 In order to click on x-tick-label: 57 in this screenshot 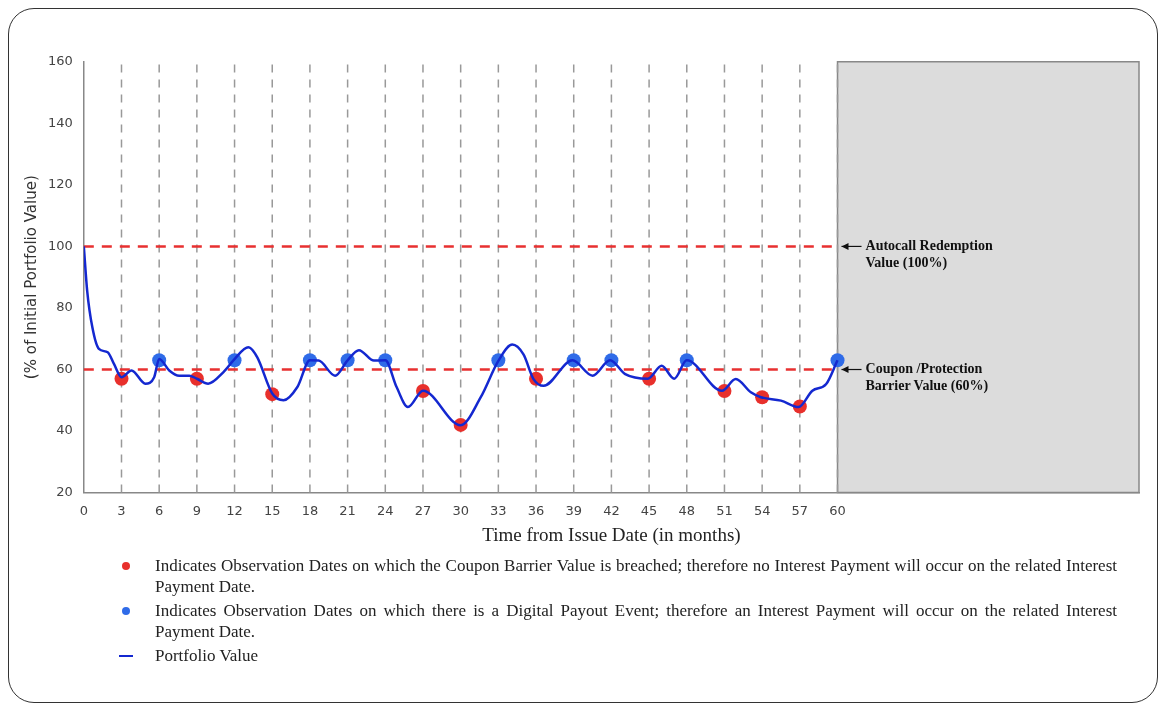, I will do `click(800, 510)`.